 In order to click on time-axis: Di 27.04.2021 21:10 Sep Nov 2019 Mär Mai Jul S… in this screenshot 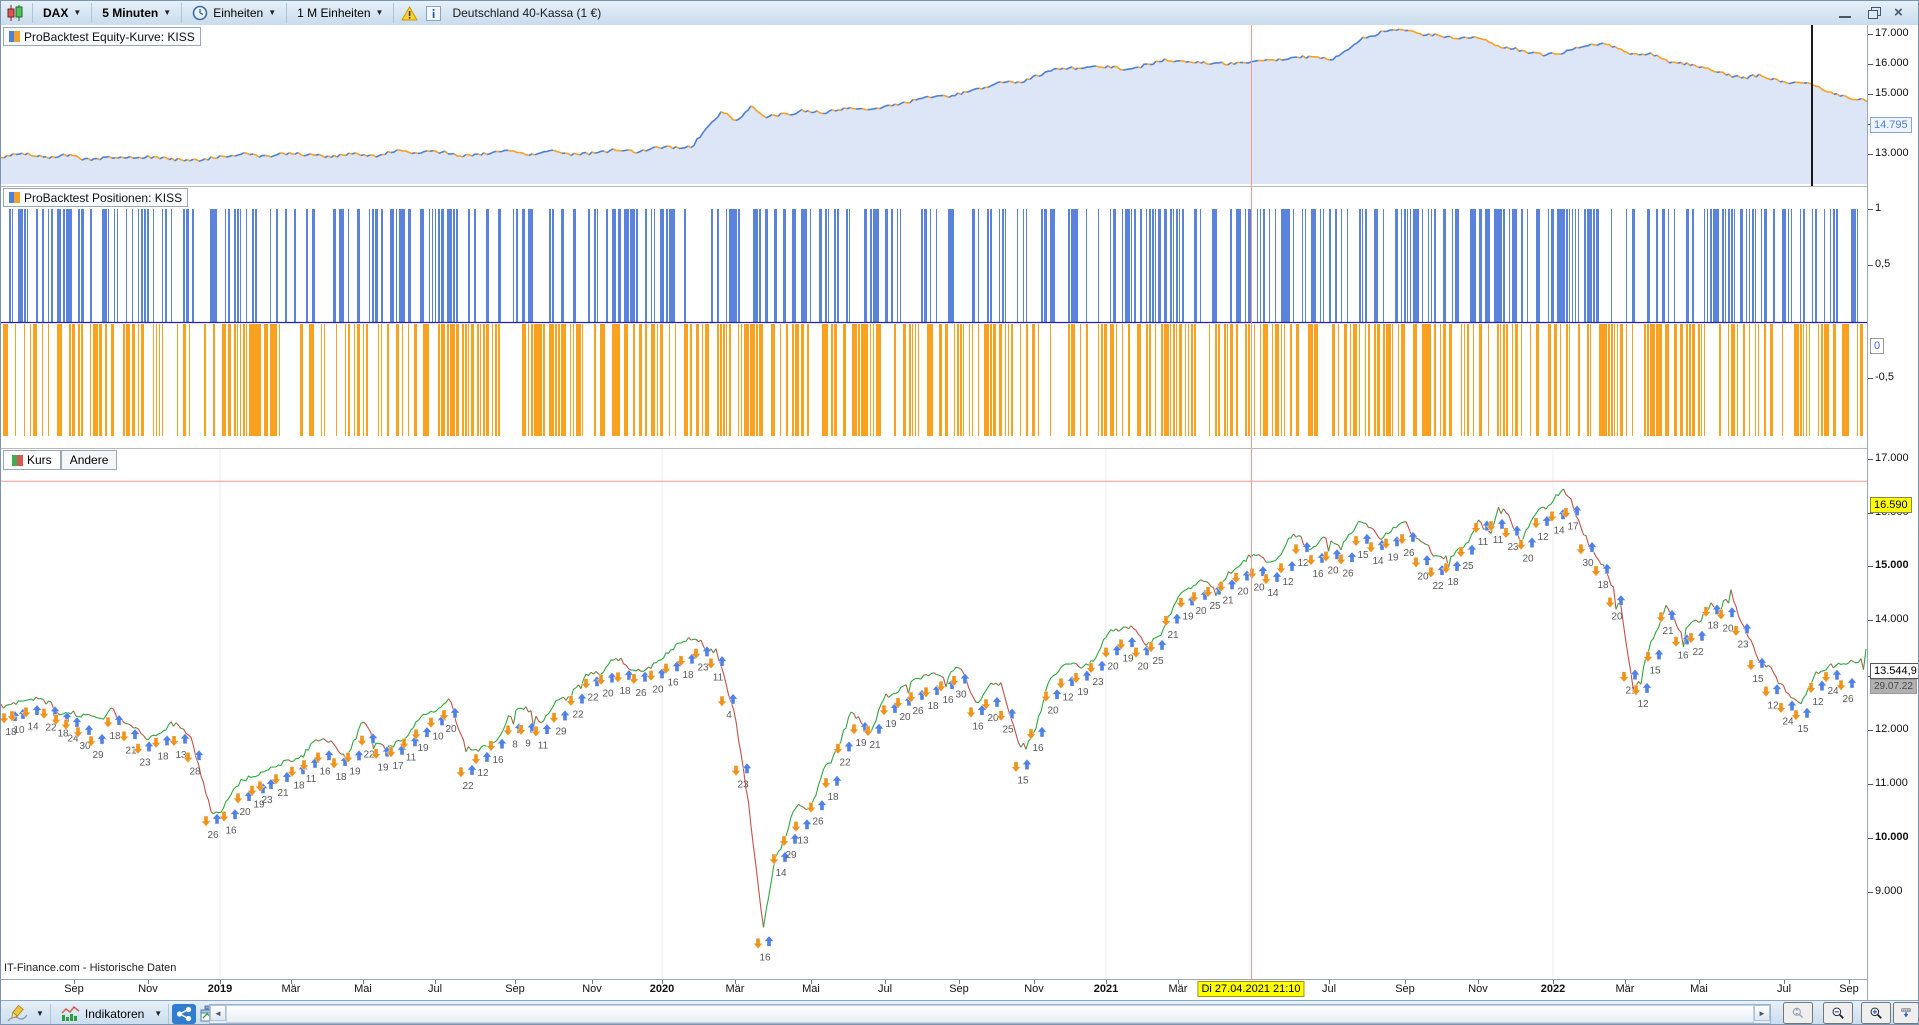, I will do `click(934, 990)`.